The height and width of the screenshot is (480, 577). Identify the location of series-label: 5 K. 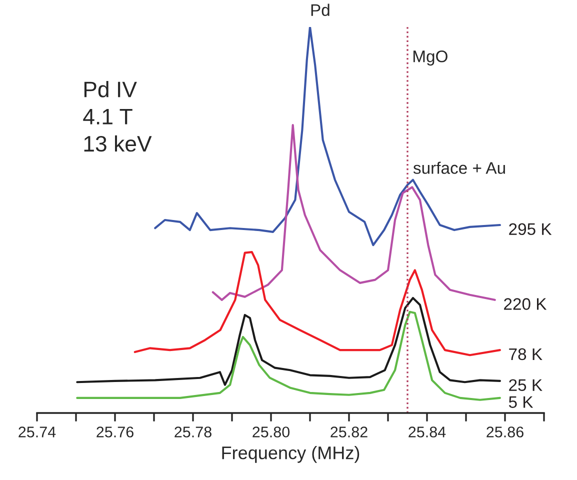
(521, 402).